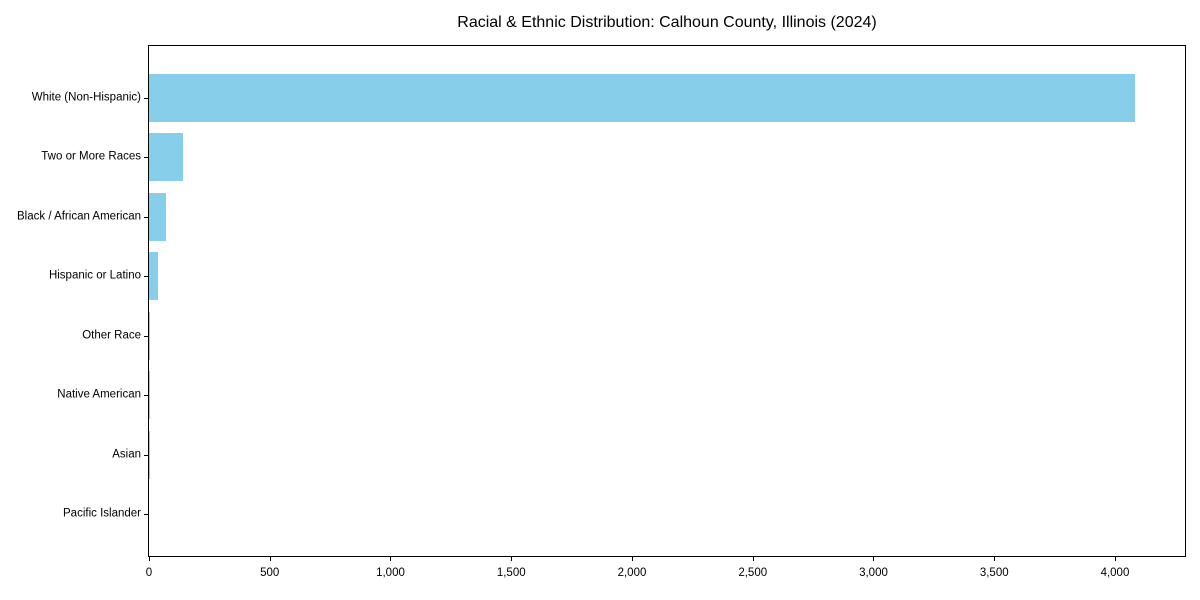 The width and height of the screenshot is (1200, 600). What do you see at coordinates (149, 573) in the screenshot?
I see `x-axis-tick-label: 0` at bounding box center [149, 573].